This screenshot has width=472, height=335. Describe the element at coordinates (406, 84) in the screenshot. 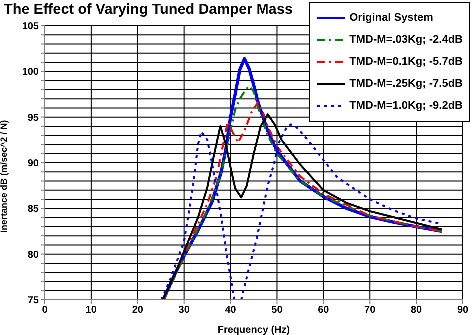

I see `legend-label: TMD-M=.25Kg; -7.5dB` at that location.